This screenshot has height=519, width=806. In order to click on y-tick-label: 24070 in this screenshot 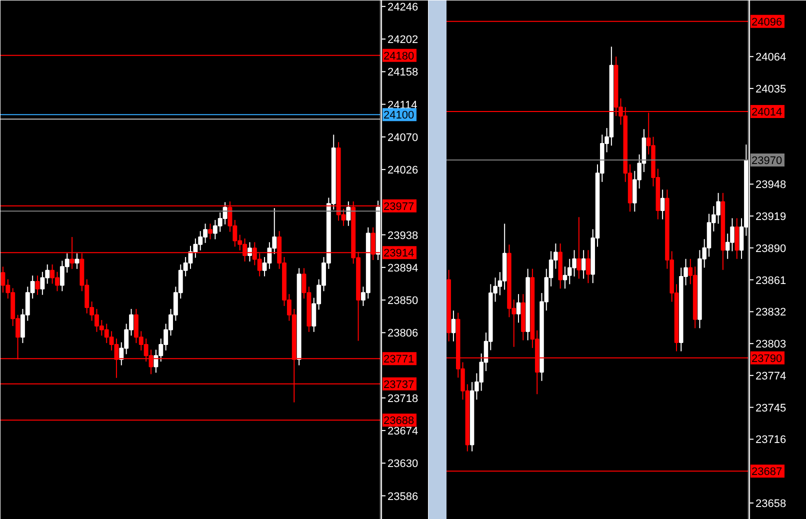, I will do `click(403, 138)`.